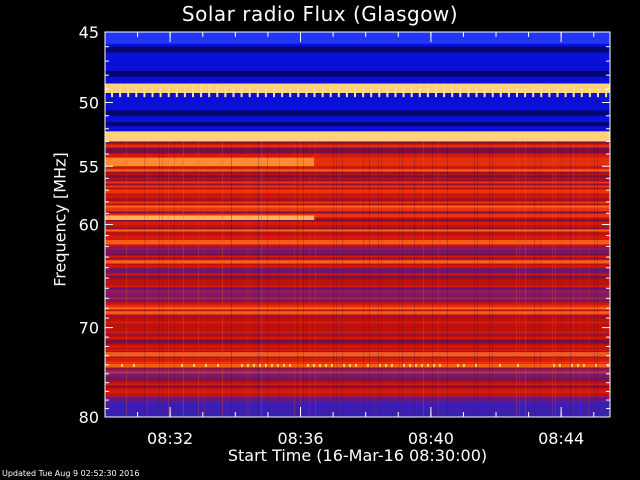  Describe the element at coordinates (89, 417) in the screenshot. I see `y-tick-label: 80` at that location.